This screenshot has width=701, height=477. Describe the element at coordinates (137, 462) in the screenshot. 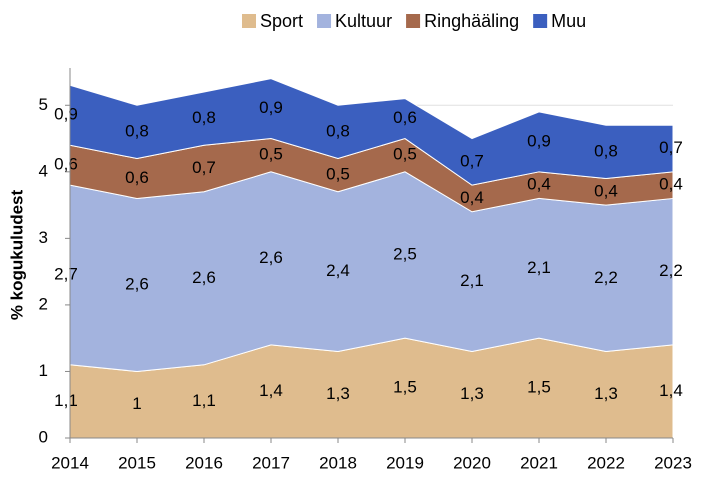

I see `x-tick-label: 2015` at that location.